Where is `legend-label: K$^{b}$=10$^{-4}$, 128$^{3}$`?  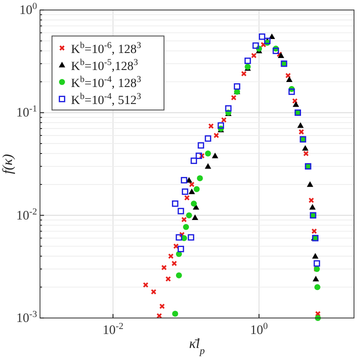
legend-label: K$^{b}$=10$^{-4}$, 128$^{3}$ is located at coordinates (106, 82).